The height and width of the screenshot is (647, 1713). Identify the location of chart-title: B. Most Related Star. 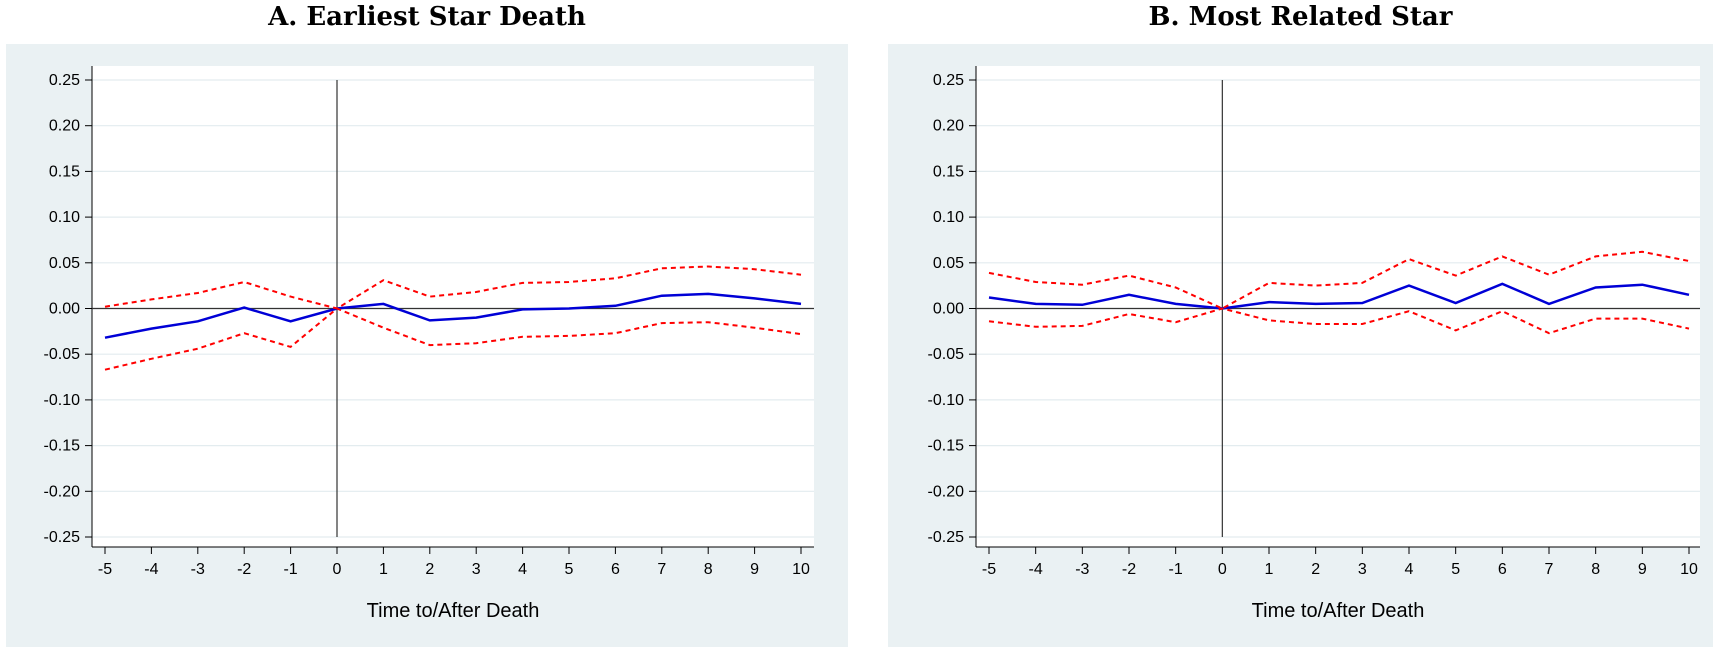
(1300, 17).